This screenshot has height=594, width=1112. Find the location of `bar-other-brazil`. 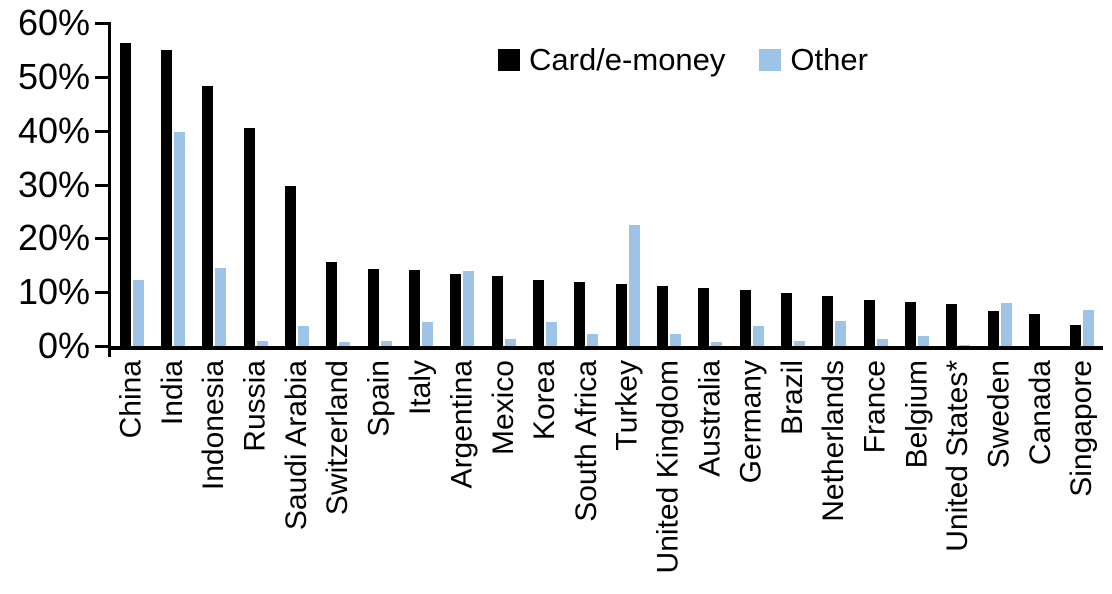

bar-other-brazil is located at coordinates (799, 343).